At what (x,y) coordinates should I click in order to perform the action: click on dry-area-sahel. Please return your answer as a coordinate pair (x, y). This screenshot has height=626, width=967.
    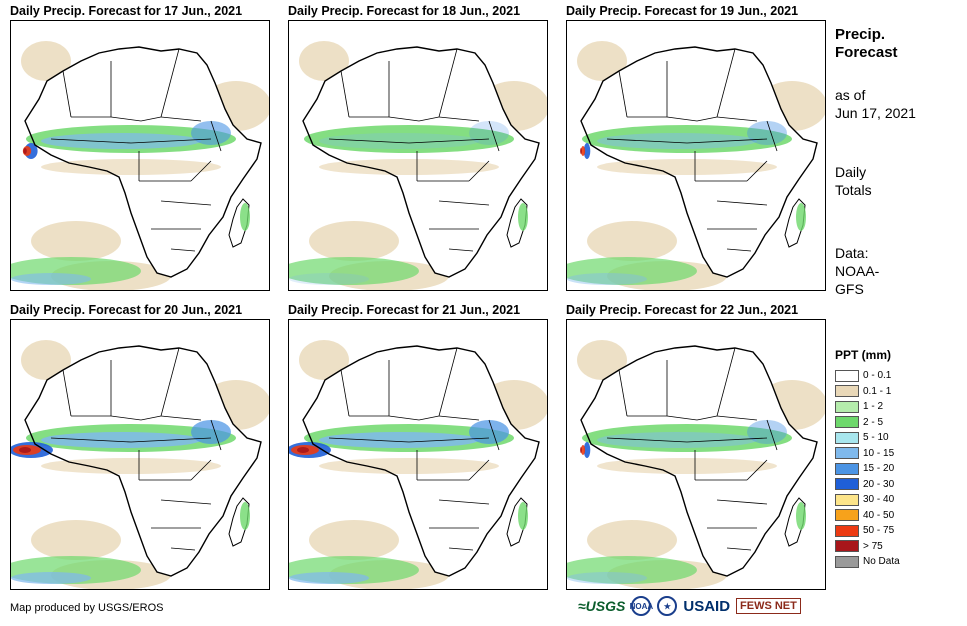
    Looking at the image, I should click on (409, 466).